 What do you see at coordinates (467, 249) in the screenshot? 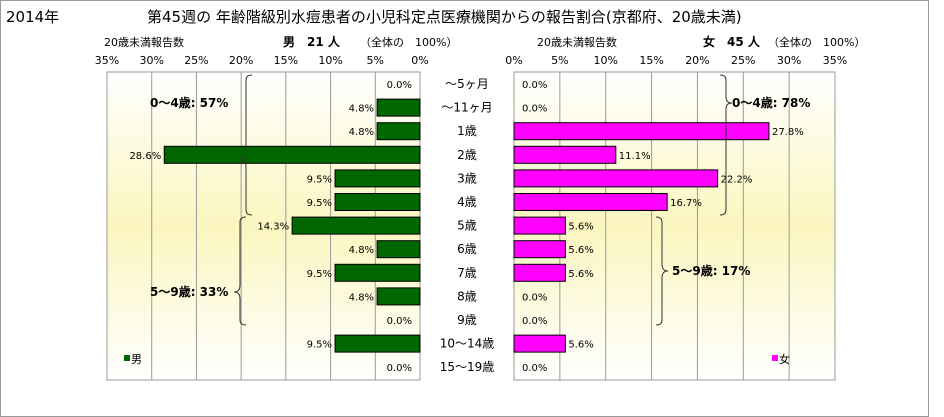
I see `category-label: 6歳` at bounding box center [467, 249].